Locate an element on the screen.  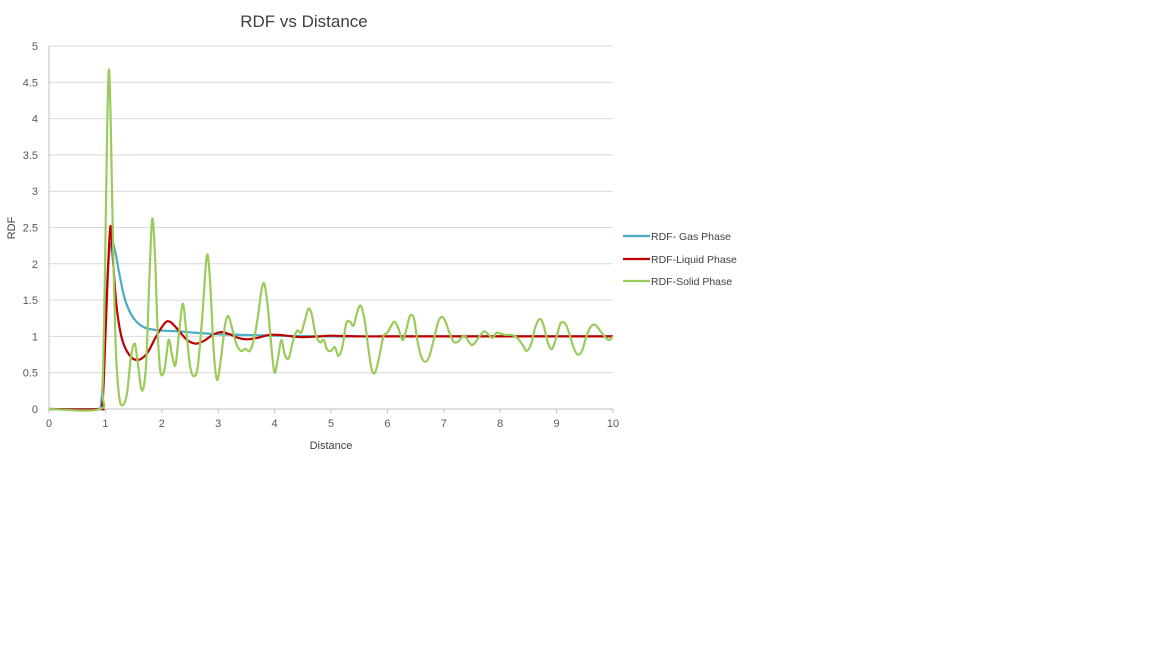
x-tick-label: 10 is located at coordinates (613, 424).